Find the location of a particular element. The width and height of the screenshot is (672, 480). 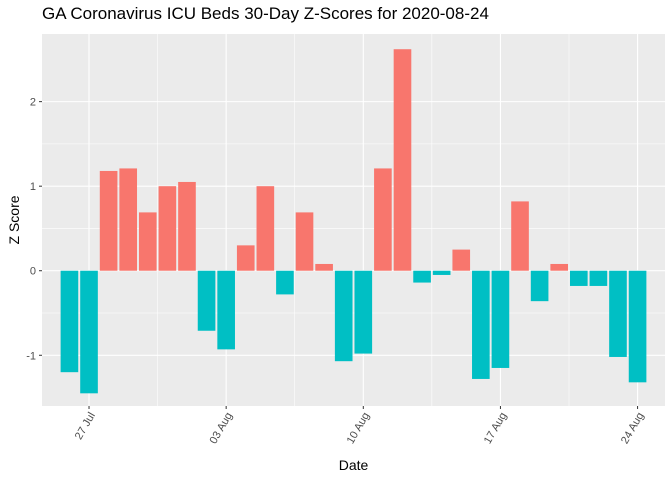

y-tick-label: 0 is located at coordinates (33, 272).